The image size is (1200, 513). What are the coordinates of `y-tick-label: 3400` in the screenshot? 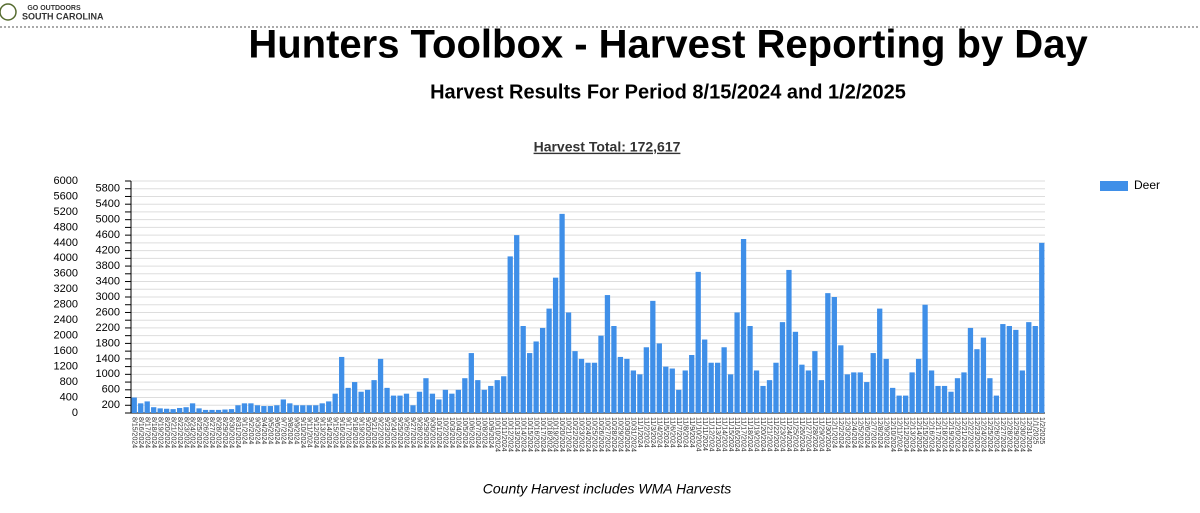 It's located at (108, 281).